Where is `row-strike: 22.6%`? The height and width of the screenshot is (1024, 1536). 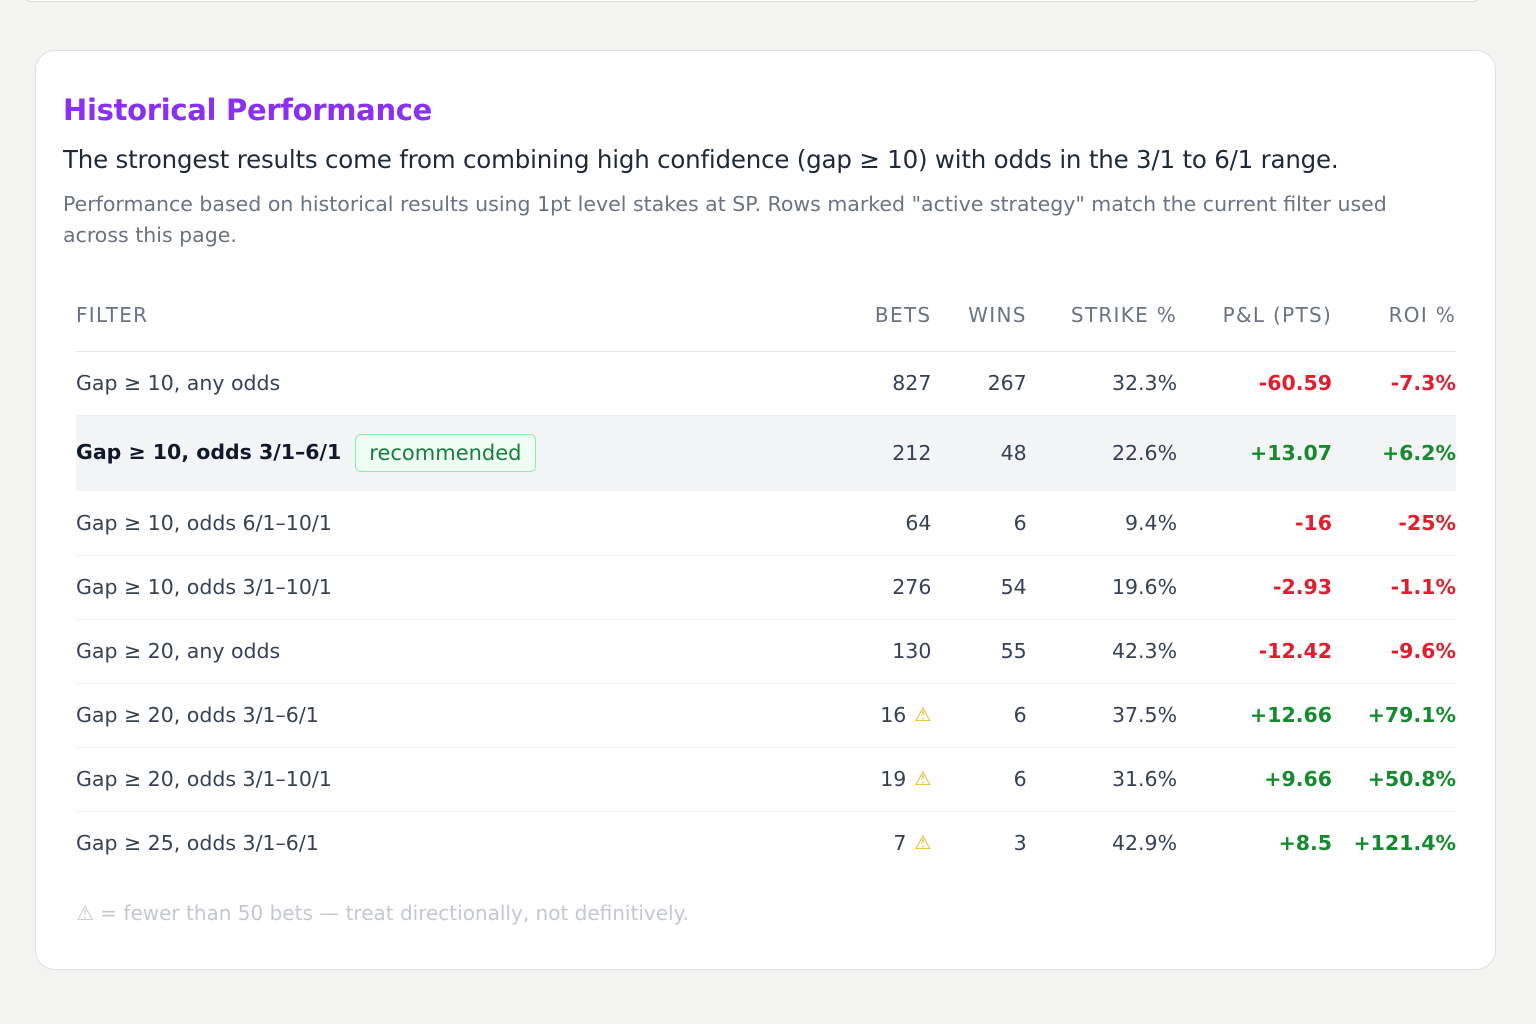 row-strike: 22.6% is located at coordinates (1102, 453).